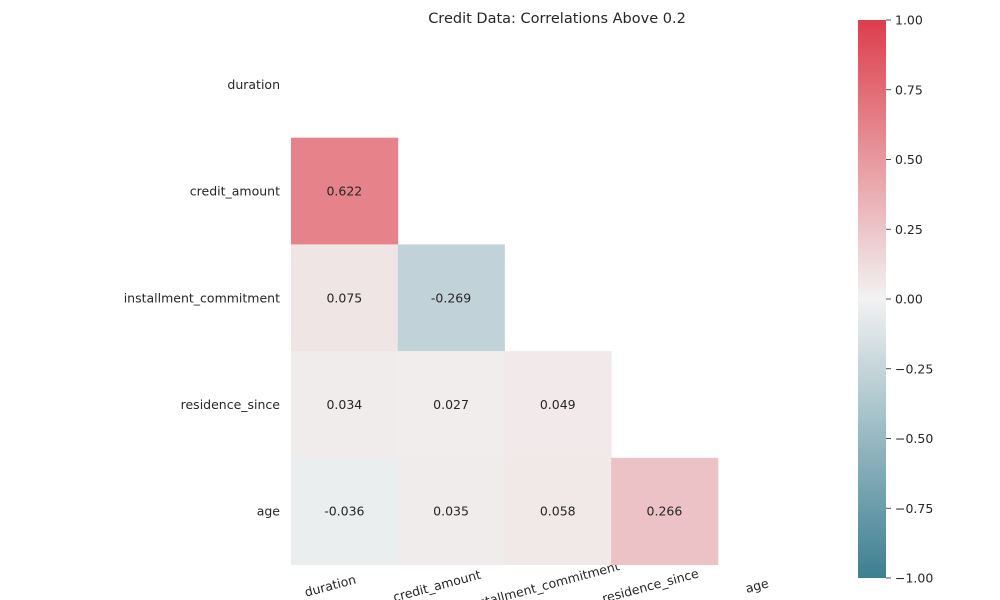  What do you see at coordinates (253, 84) in the screenshot?
I see `y-tick-label-duration: duration` at bounding box center [253, 84].